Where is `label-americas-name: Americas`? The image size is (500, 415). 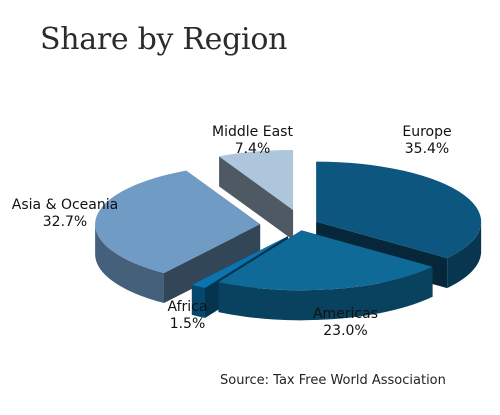
label-americas-name: Americas is located at coordinates (345, 314).